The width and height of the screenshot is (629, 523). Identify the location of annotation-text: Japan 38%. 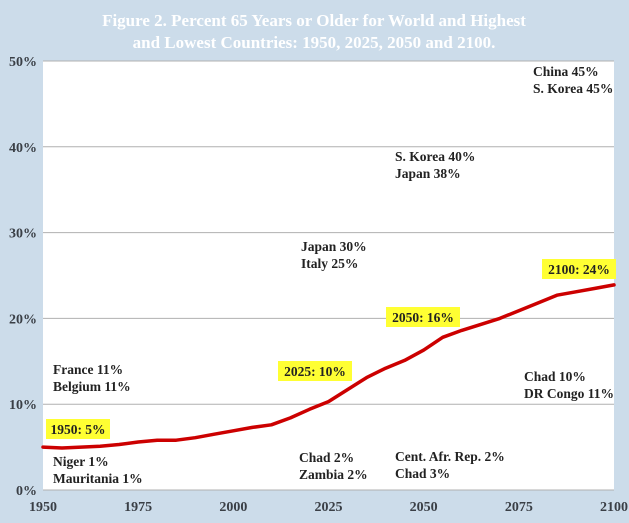
(428, 173).